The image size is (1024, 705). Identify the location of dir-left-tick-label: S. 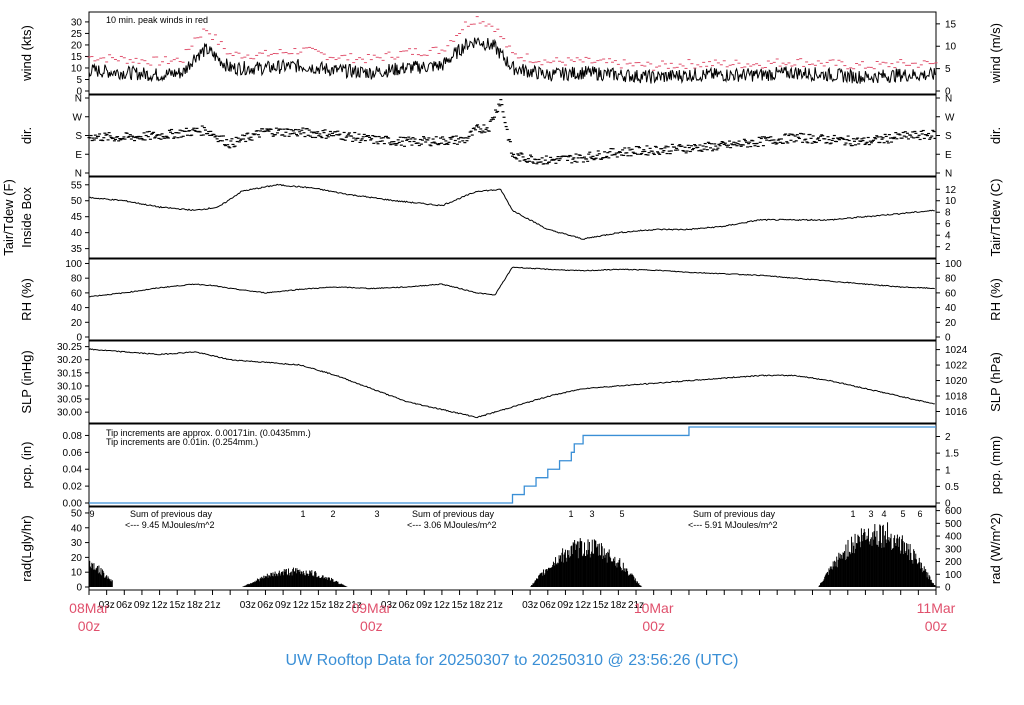
(78, 136).